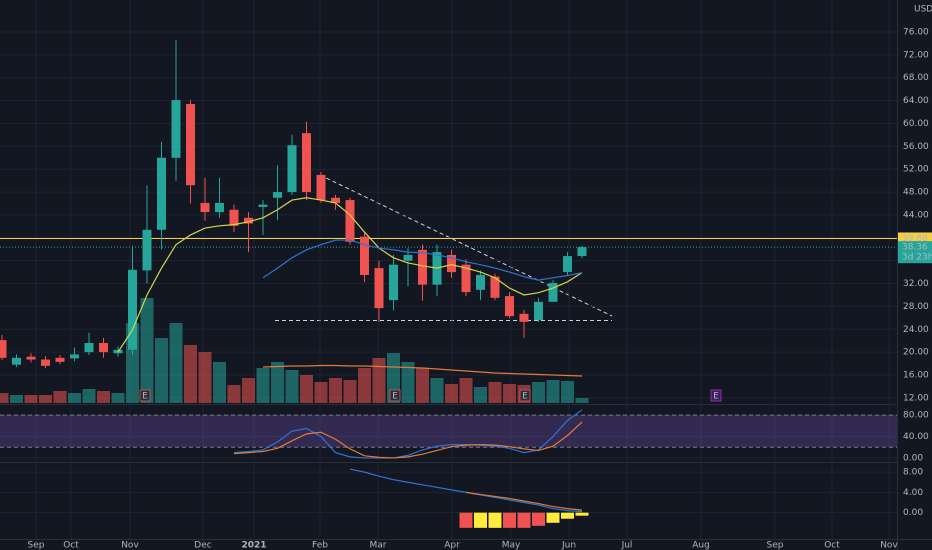 This screenshot has height=550, width=932. I want to click on y-tick-label: 76.00, so click(916, 33).